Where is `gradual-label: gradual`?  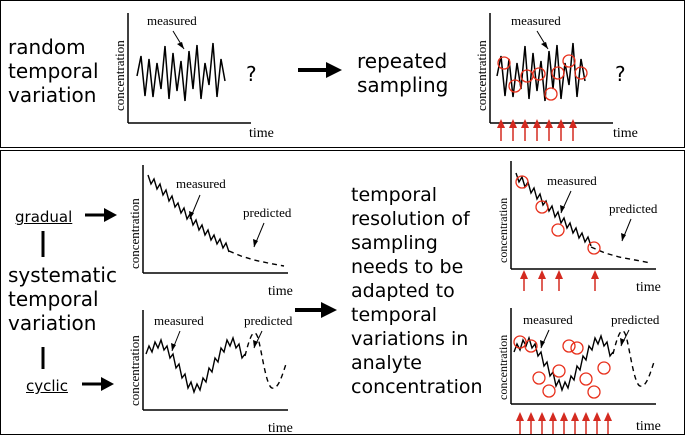 gradual-label: gradual is located at coordinates (44, 217).